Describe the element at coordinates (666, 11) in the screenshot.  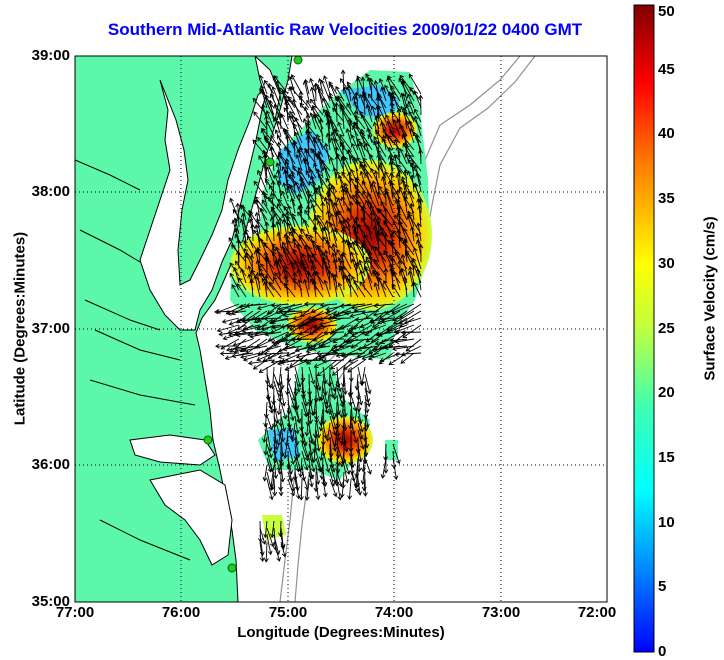
I see `colorbar-tick: 50` at that location.